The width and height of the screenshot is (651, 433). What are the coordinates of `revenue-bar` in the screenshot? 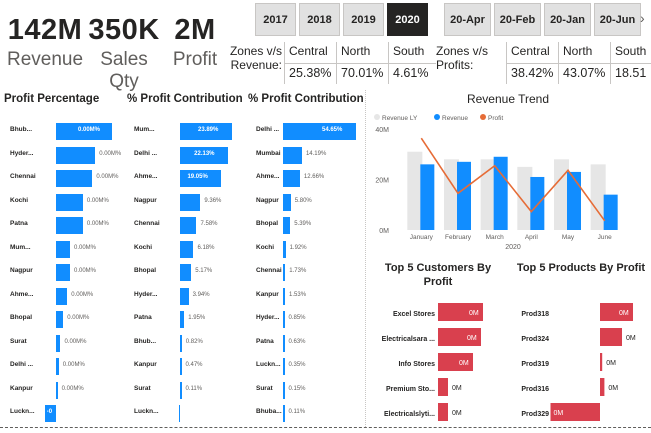 It's located at (610, 212).